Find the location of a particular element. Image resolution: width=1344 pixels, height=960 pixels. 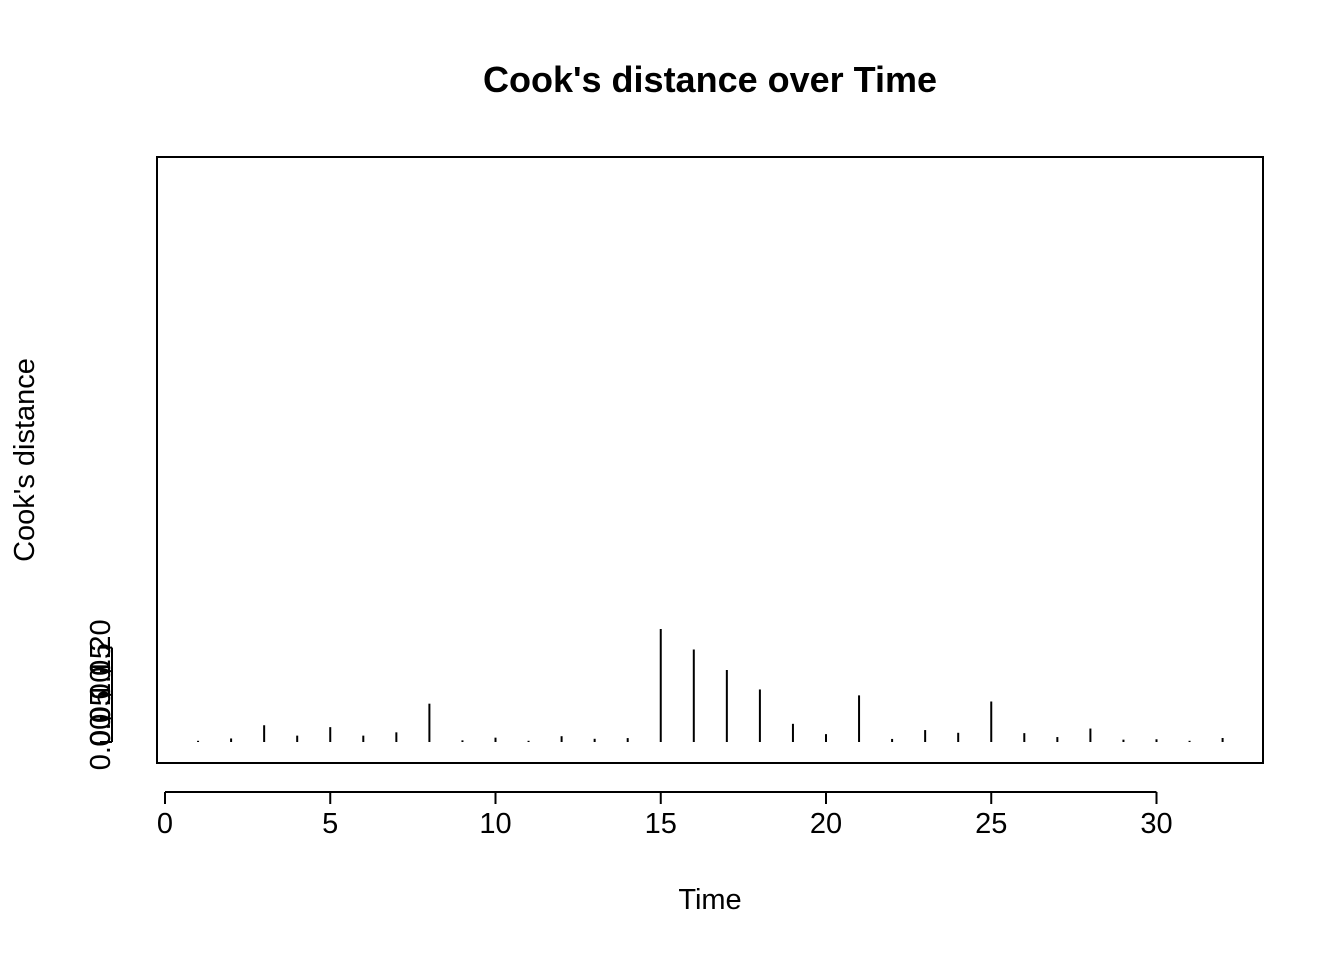

y-tick-label: 0.15 is located at coordinates (101, 671).